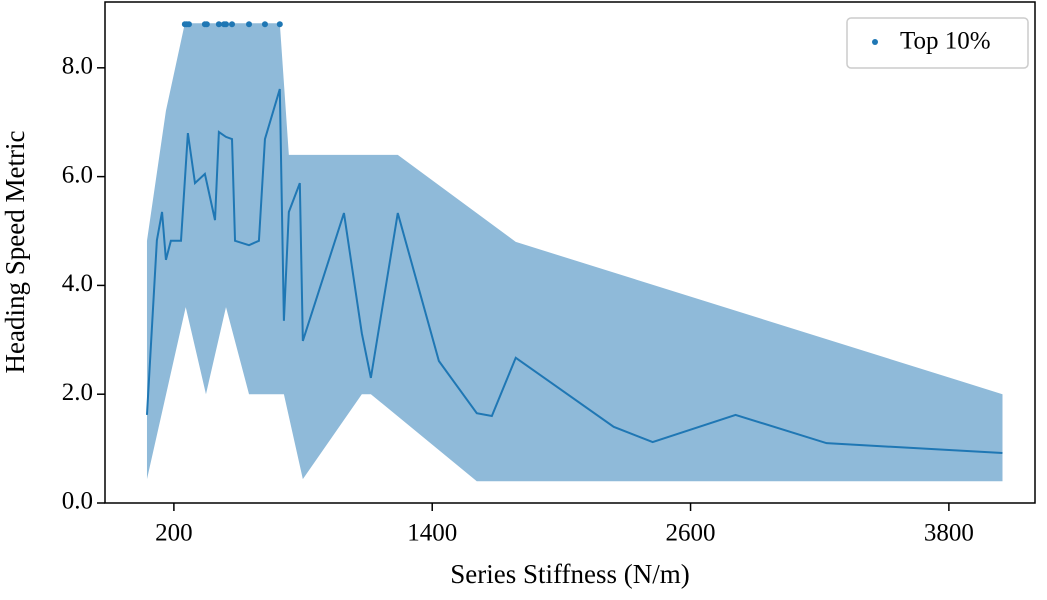  Describe the element at coordinates (174, 533) in the screenshot. I see `x-tick-label: 200` at that location.